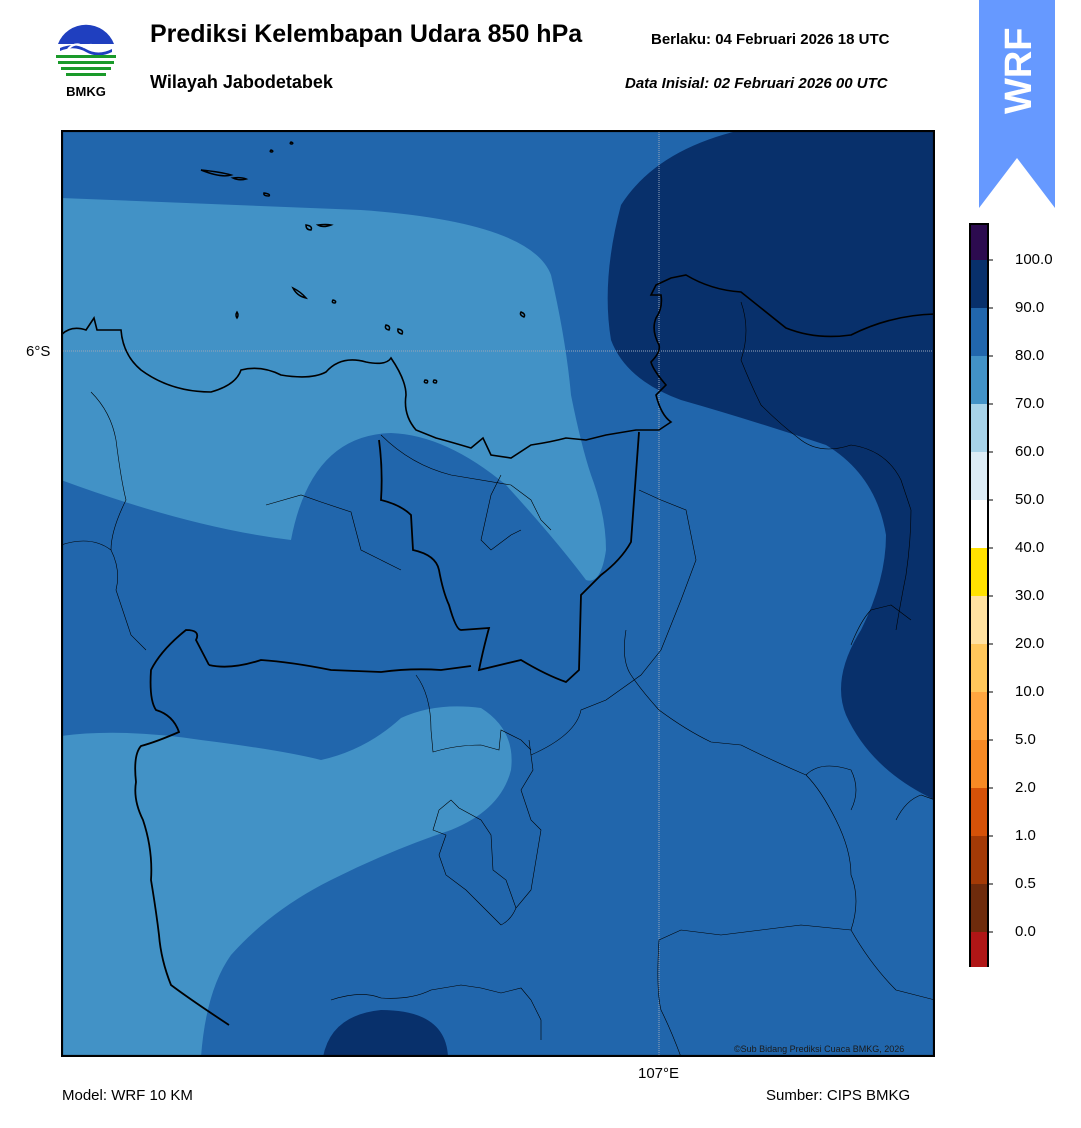  Describe the element at coordinates (1030, 643) in the screenshot. I see `colorbar-tick-label: 20.0` at that location.